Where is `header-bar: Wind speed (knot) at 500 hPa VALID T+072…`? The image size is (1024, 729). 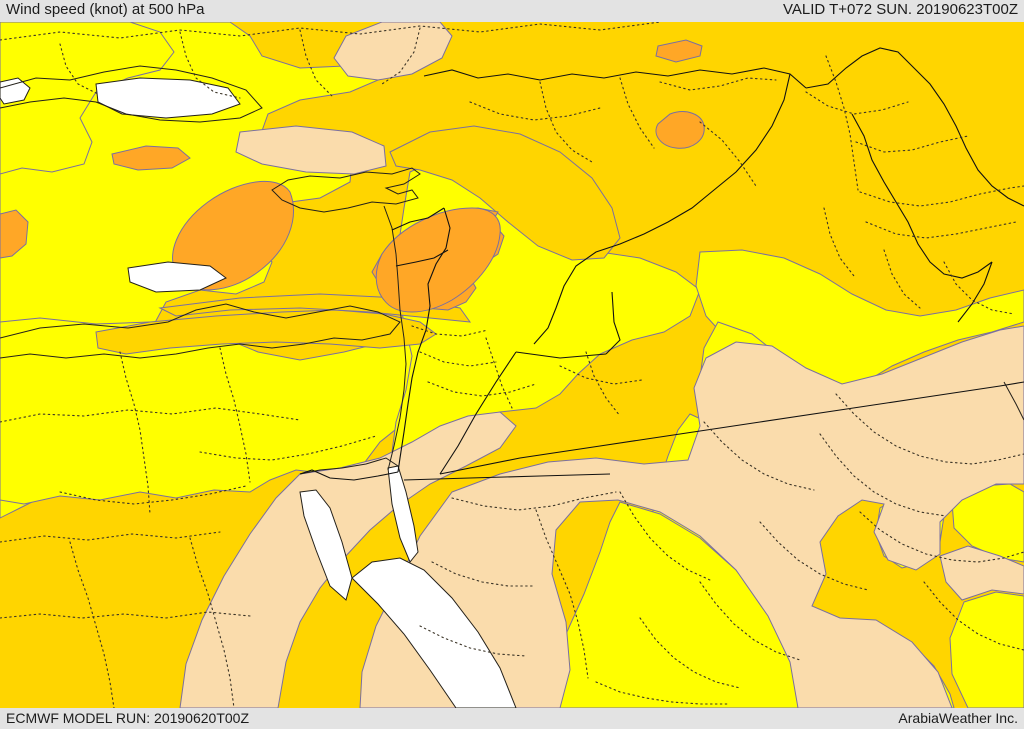 header-bar: Wind speed (knot) at 500 hPa VALID T+072… is located at coordinates (512, 11).